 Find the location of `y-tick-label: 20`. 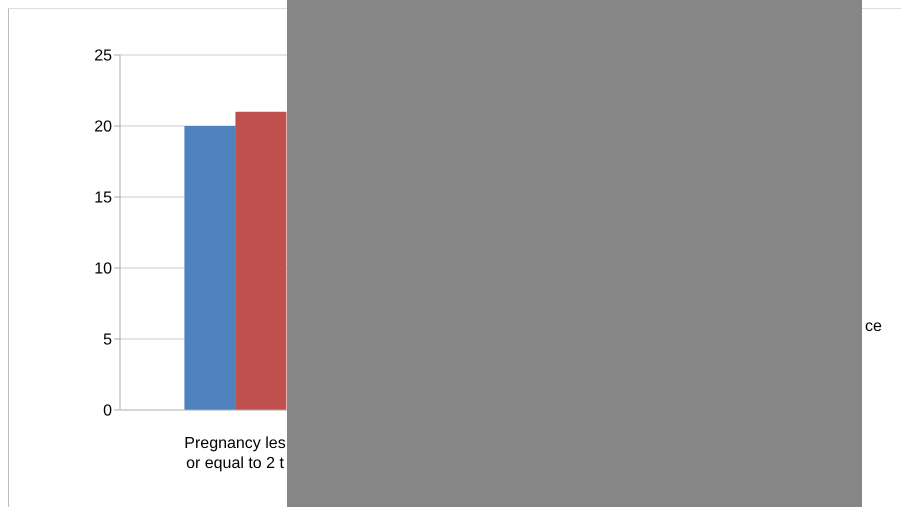

y-tick-label: 20 is located at coordinates (103, 127).